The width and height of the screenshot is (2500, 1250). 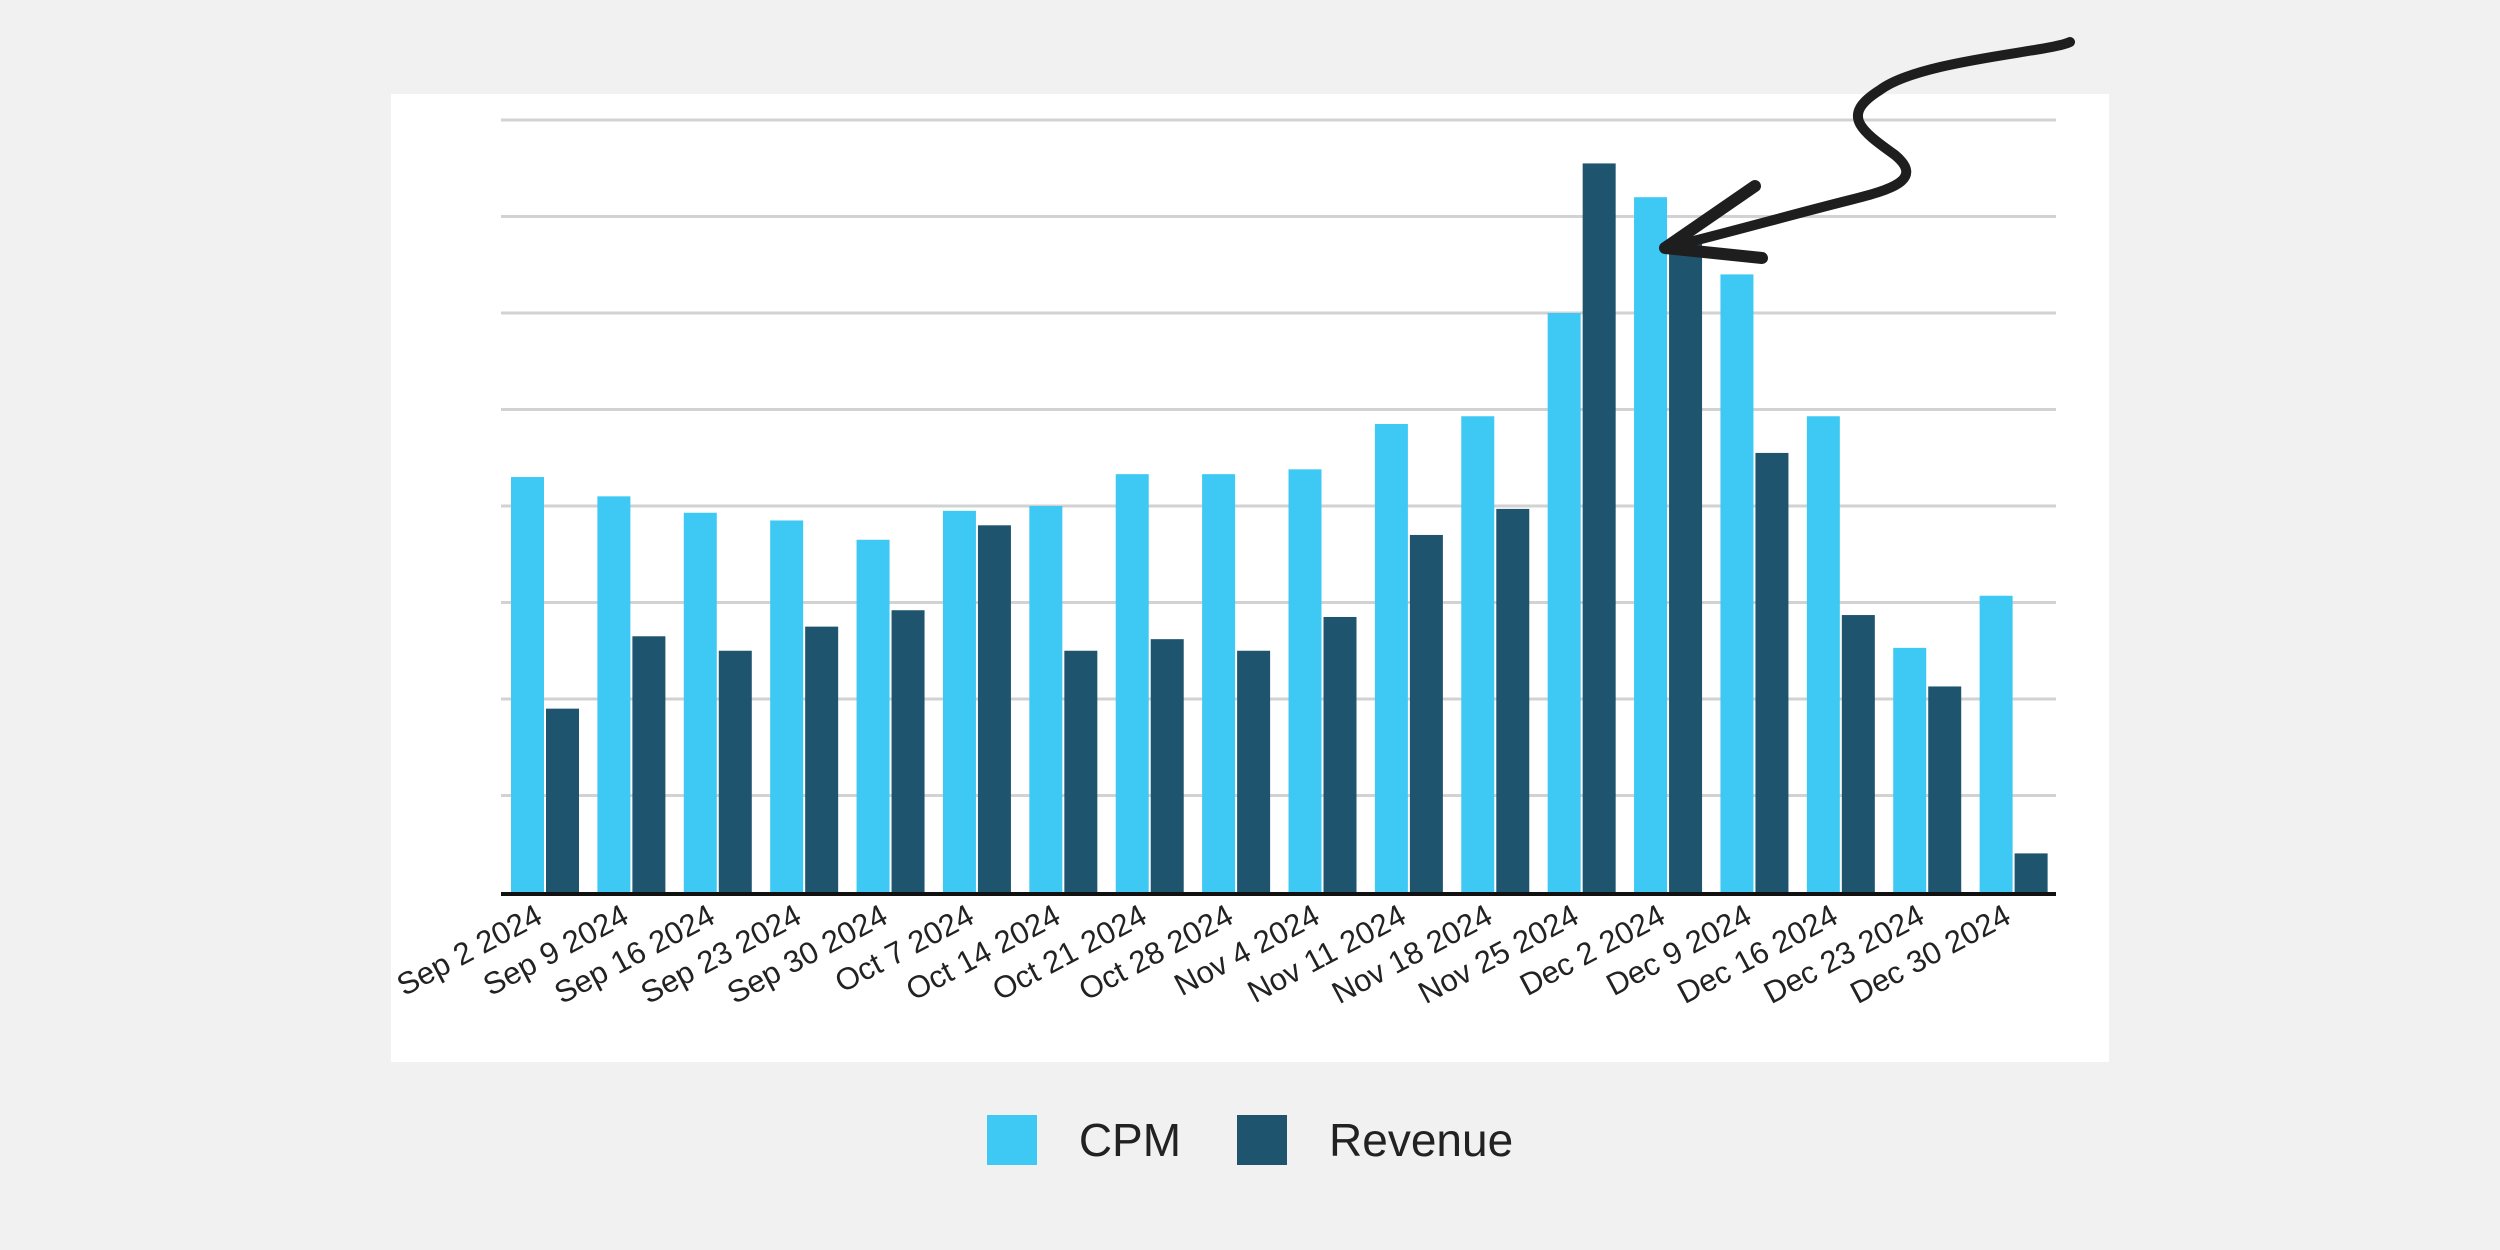 What do you see at coordinates (562, 800) in the screenshot?
I see `bar-revenue-sep-2-2024` at bounding box center [562, 800].